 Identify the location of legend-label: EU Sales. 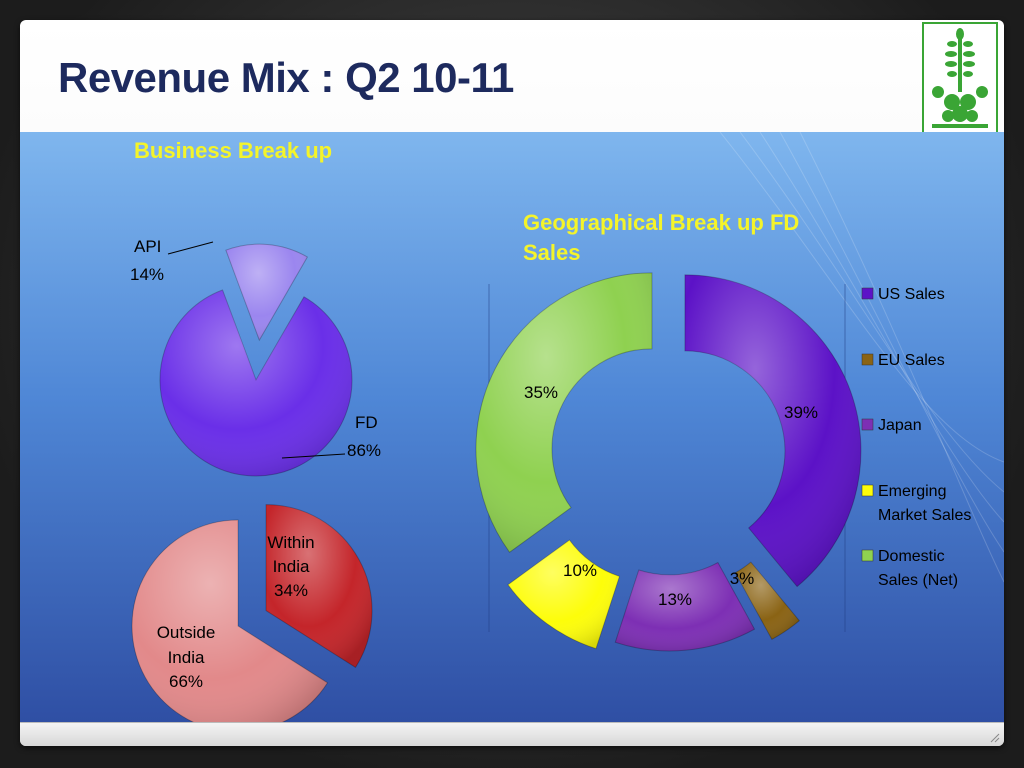
(911, 360).